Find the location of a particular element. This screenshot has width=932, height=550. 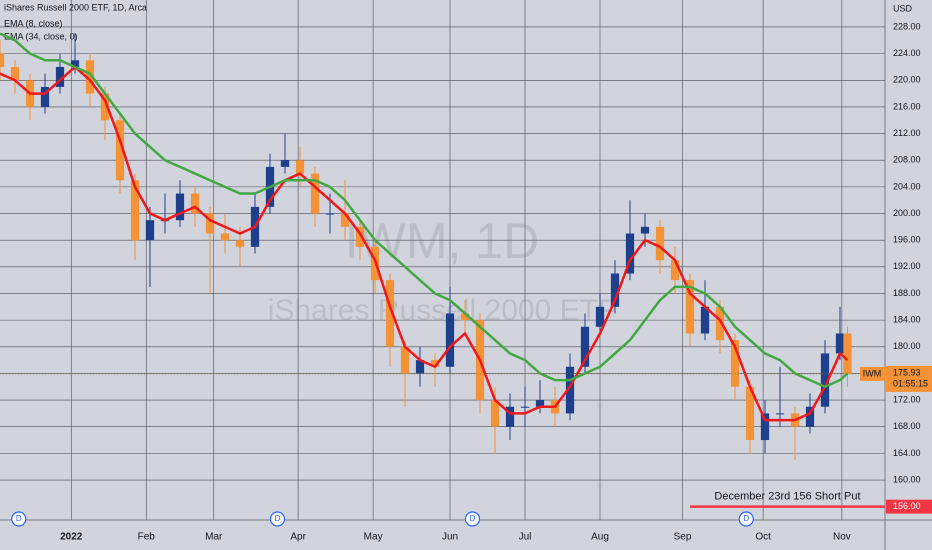

annotation-text: December 23rd 156 Short Put is located at coordinates (787, 497).